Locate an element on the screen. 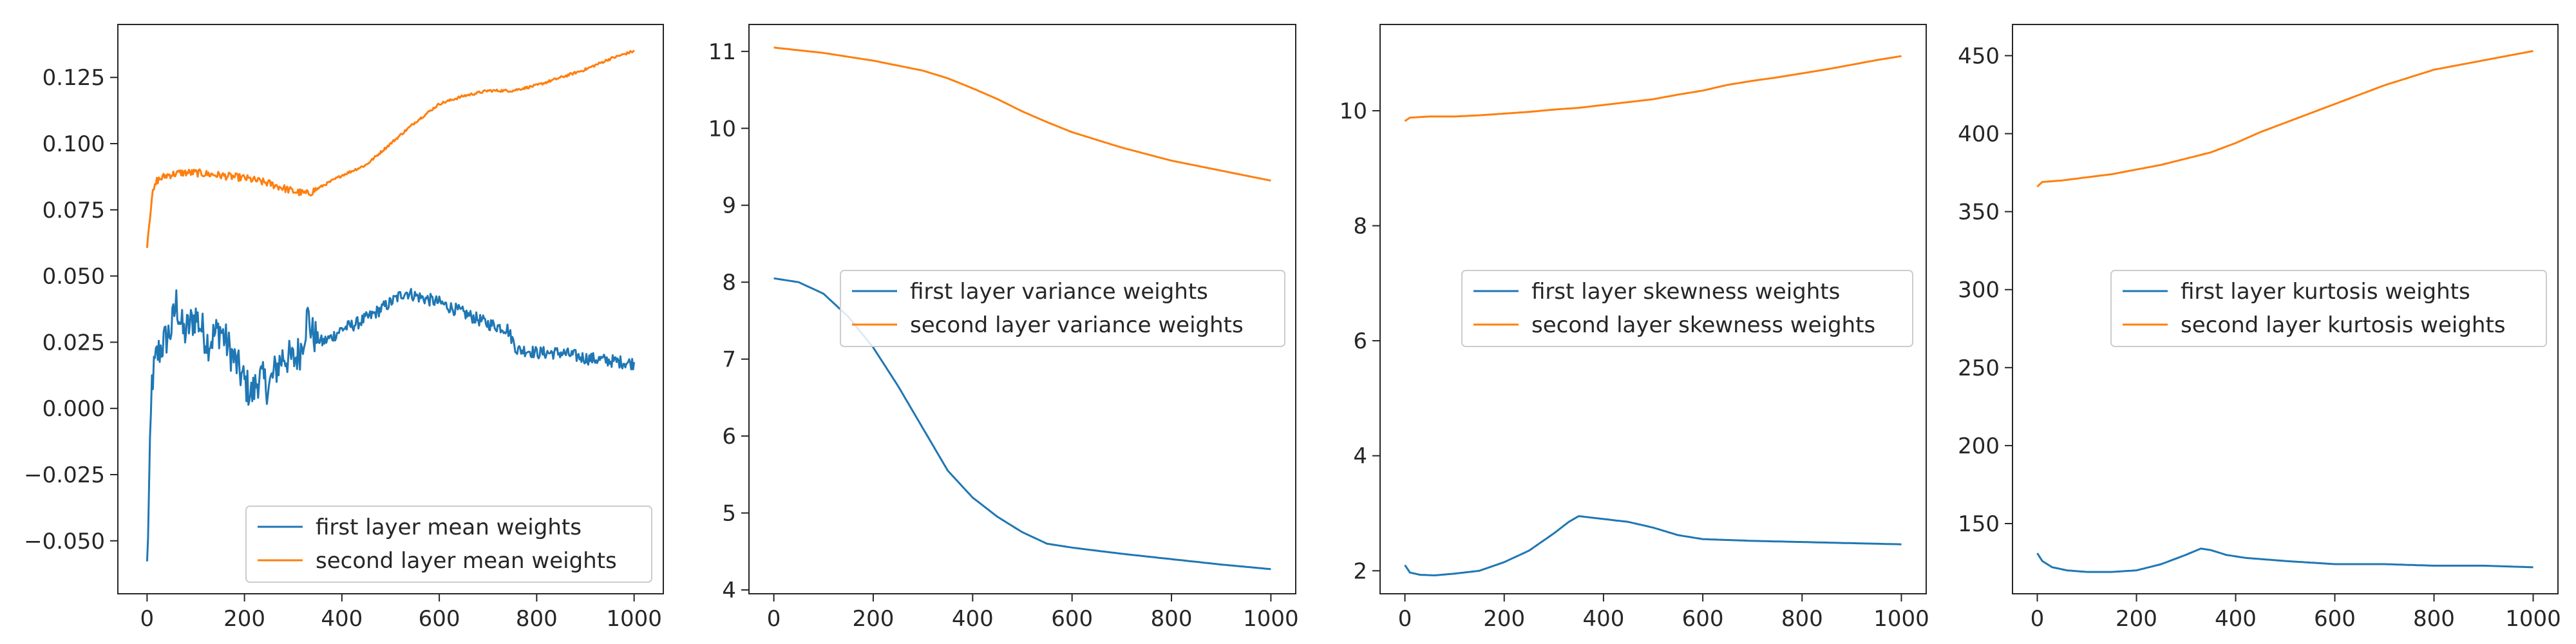 The height and width of the screenshot is (644, 2576). y-tick-label: 7 is located at coordinates (729, 360).